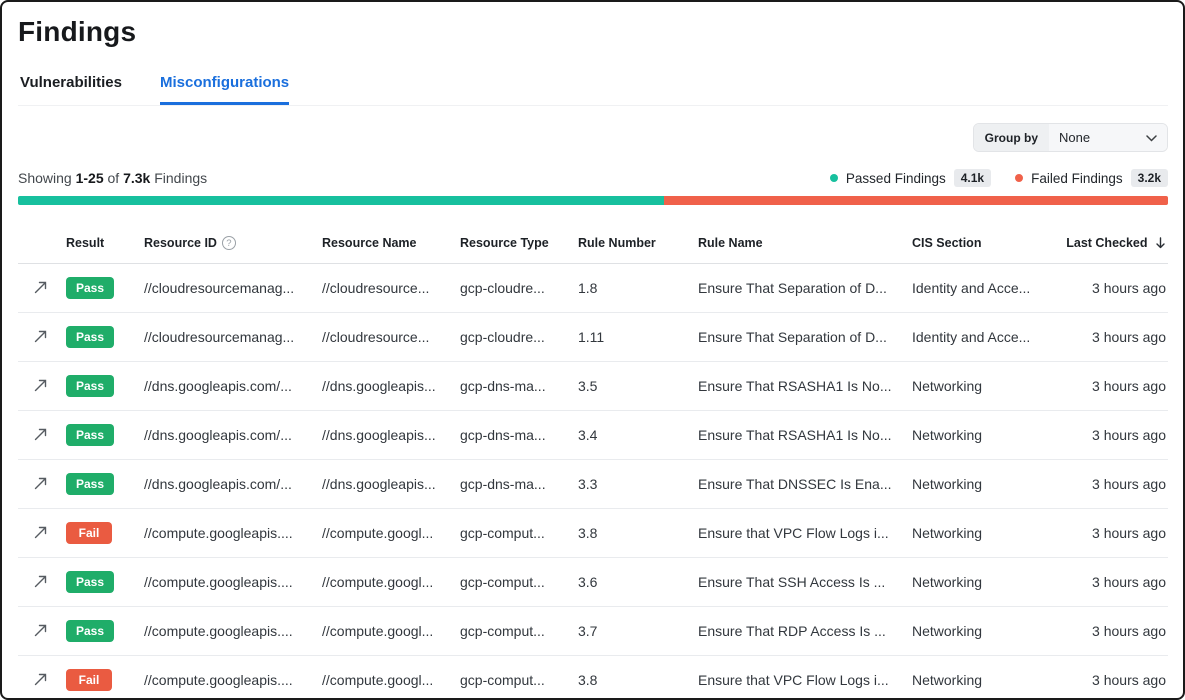  What do you see at coordinates (1160, 243) in the screenshot?
I see `sort-desc-icon` at bounding box center [1160, 243].